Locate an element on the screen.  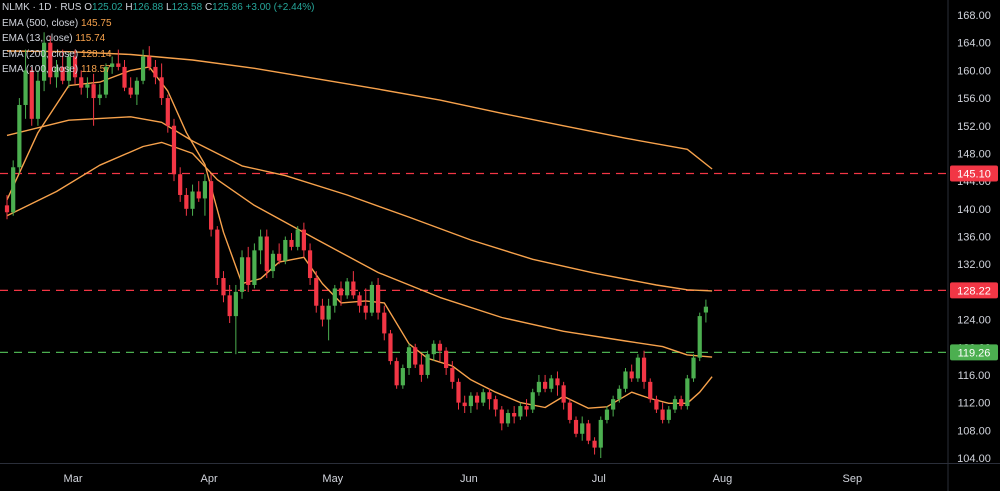
time-tick-label: Jul is located at coordinates (599, 479).